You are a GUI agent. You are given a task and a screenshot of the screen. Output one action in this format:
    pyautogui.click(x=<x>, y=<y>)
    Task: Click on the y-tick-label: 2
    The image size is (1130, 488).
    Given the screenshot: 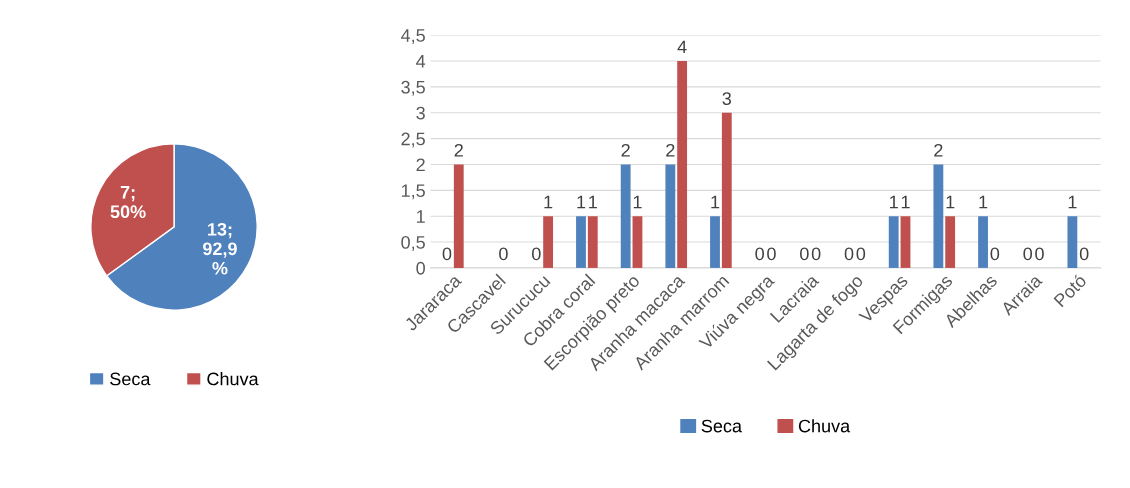 What is the action you would take?
    pyautogui.click(x=420, y=164)
    